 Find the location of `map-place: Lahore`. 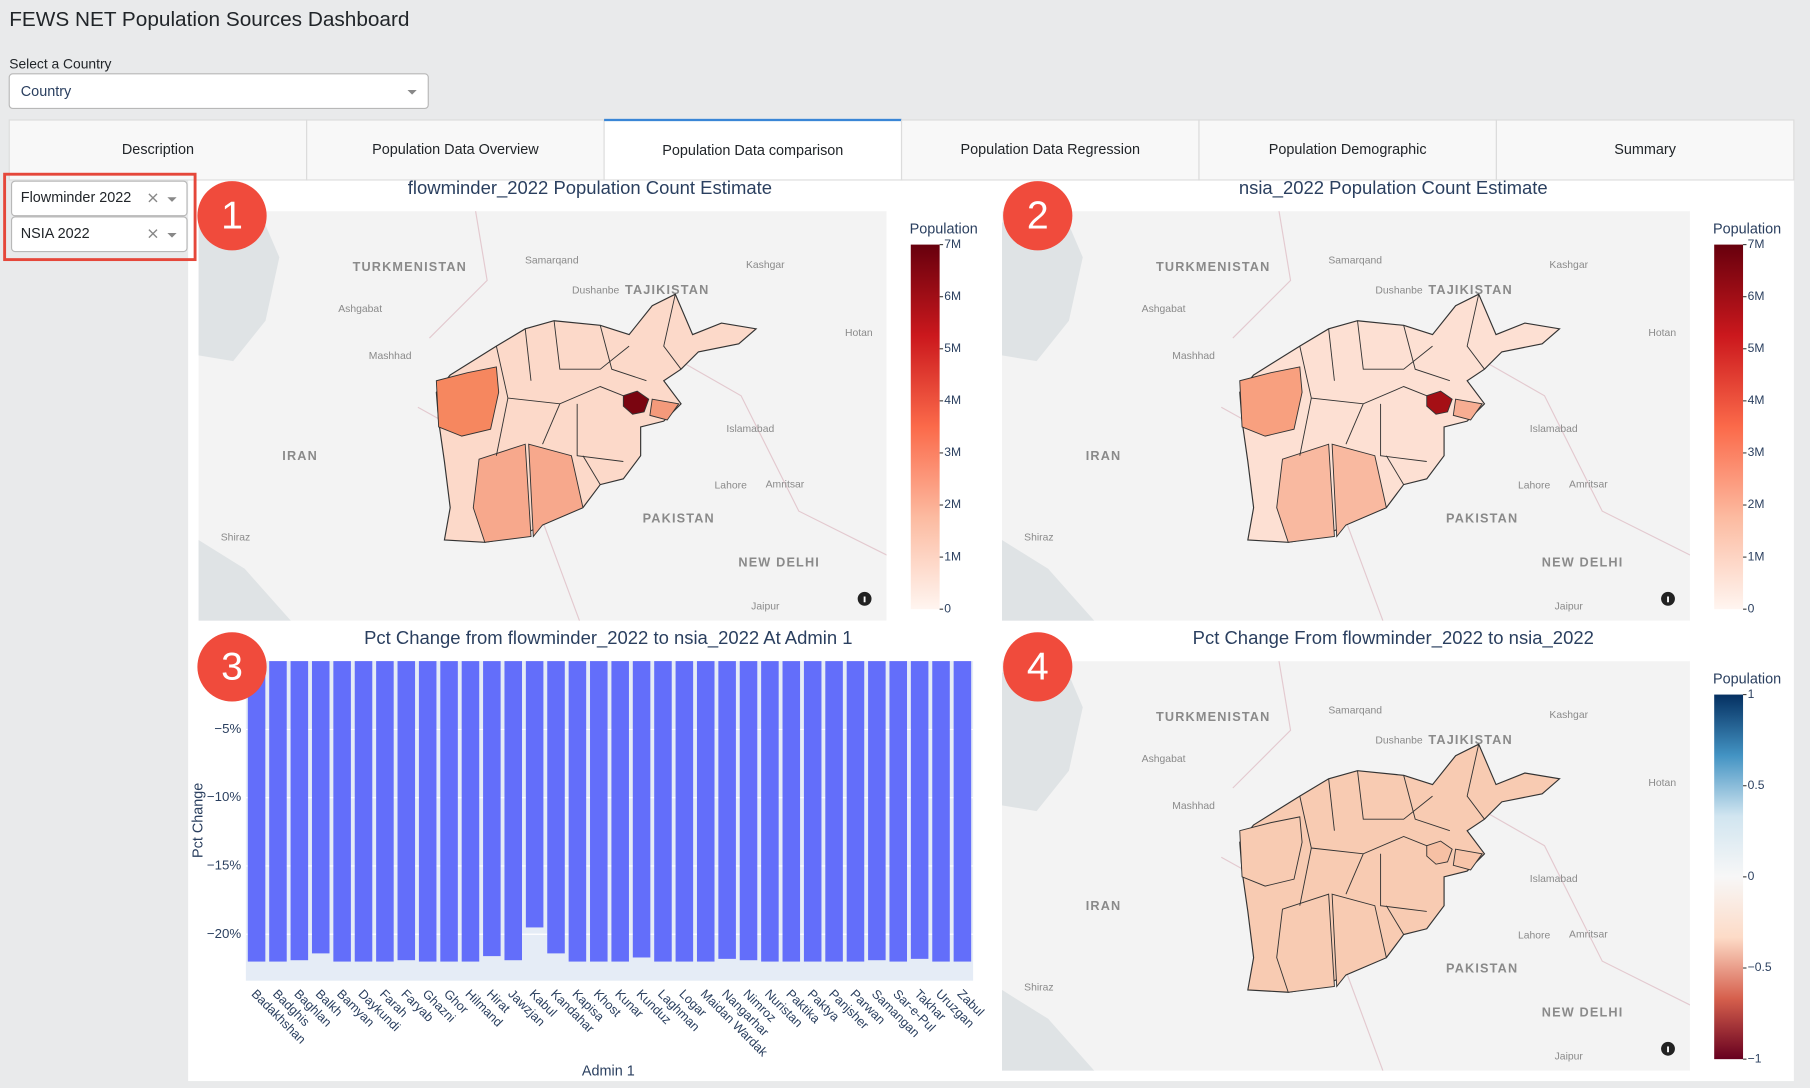

map-place: Lahore is located at coordinates (1534, 935).